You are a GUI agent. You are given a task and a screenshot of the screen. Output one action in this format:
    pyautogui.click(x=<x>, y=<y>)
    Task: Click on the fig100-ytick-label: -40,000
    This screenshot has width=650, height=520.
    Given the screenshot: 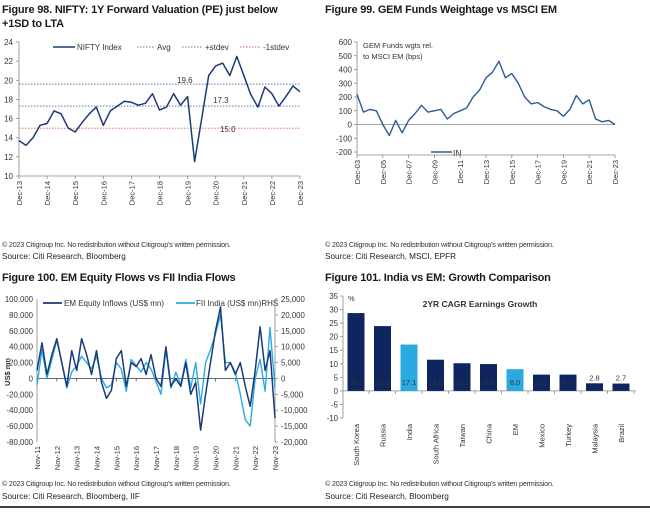 What is the action you would take?
    pyautogui.click(x=20, y=410)
    